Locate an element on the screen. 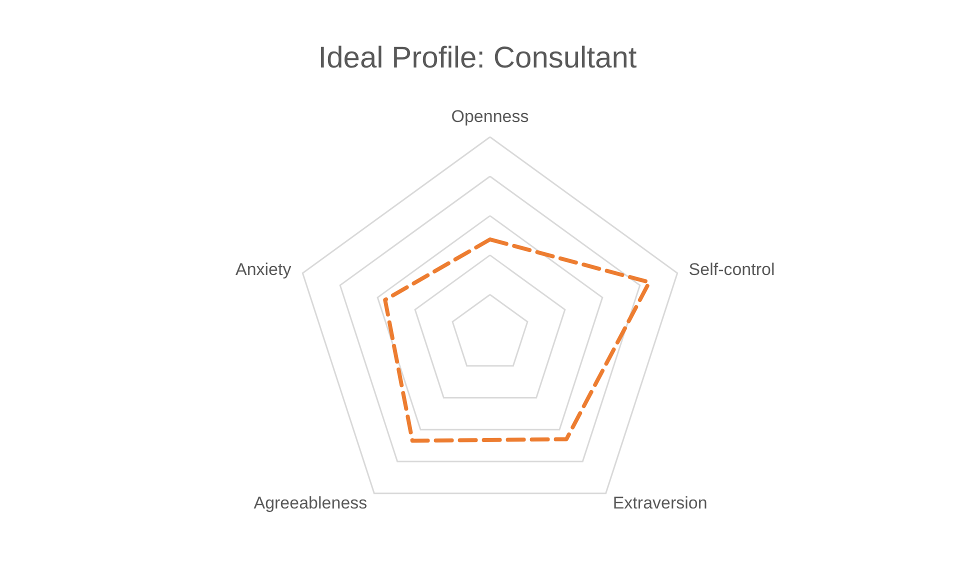  spoke-label: Openness is located at coordinates (490, 116).